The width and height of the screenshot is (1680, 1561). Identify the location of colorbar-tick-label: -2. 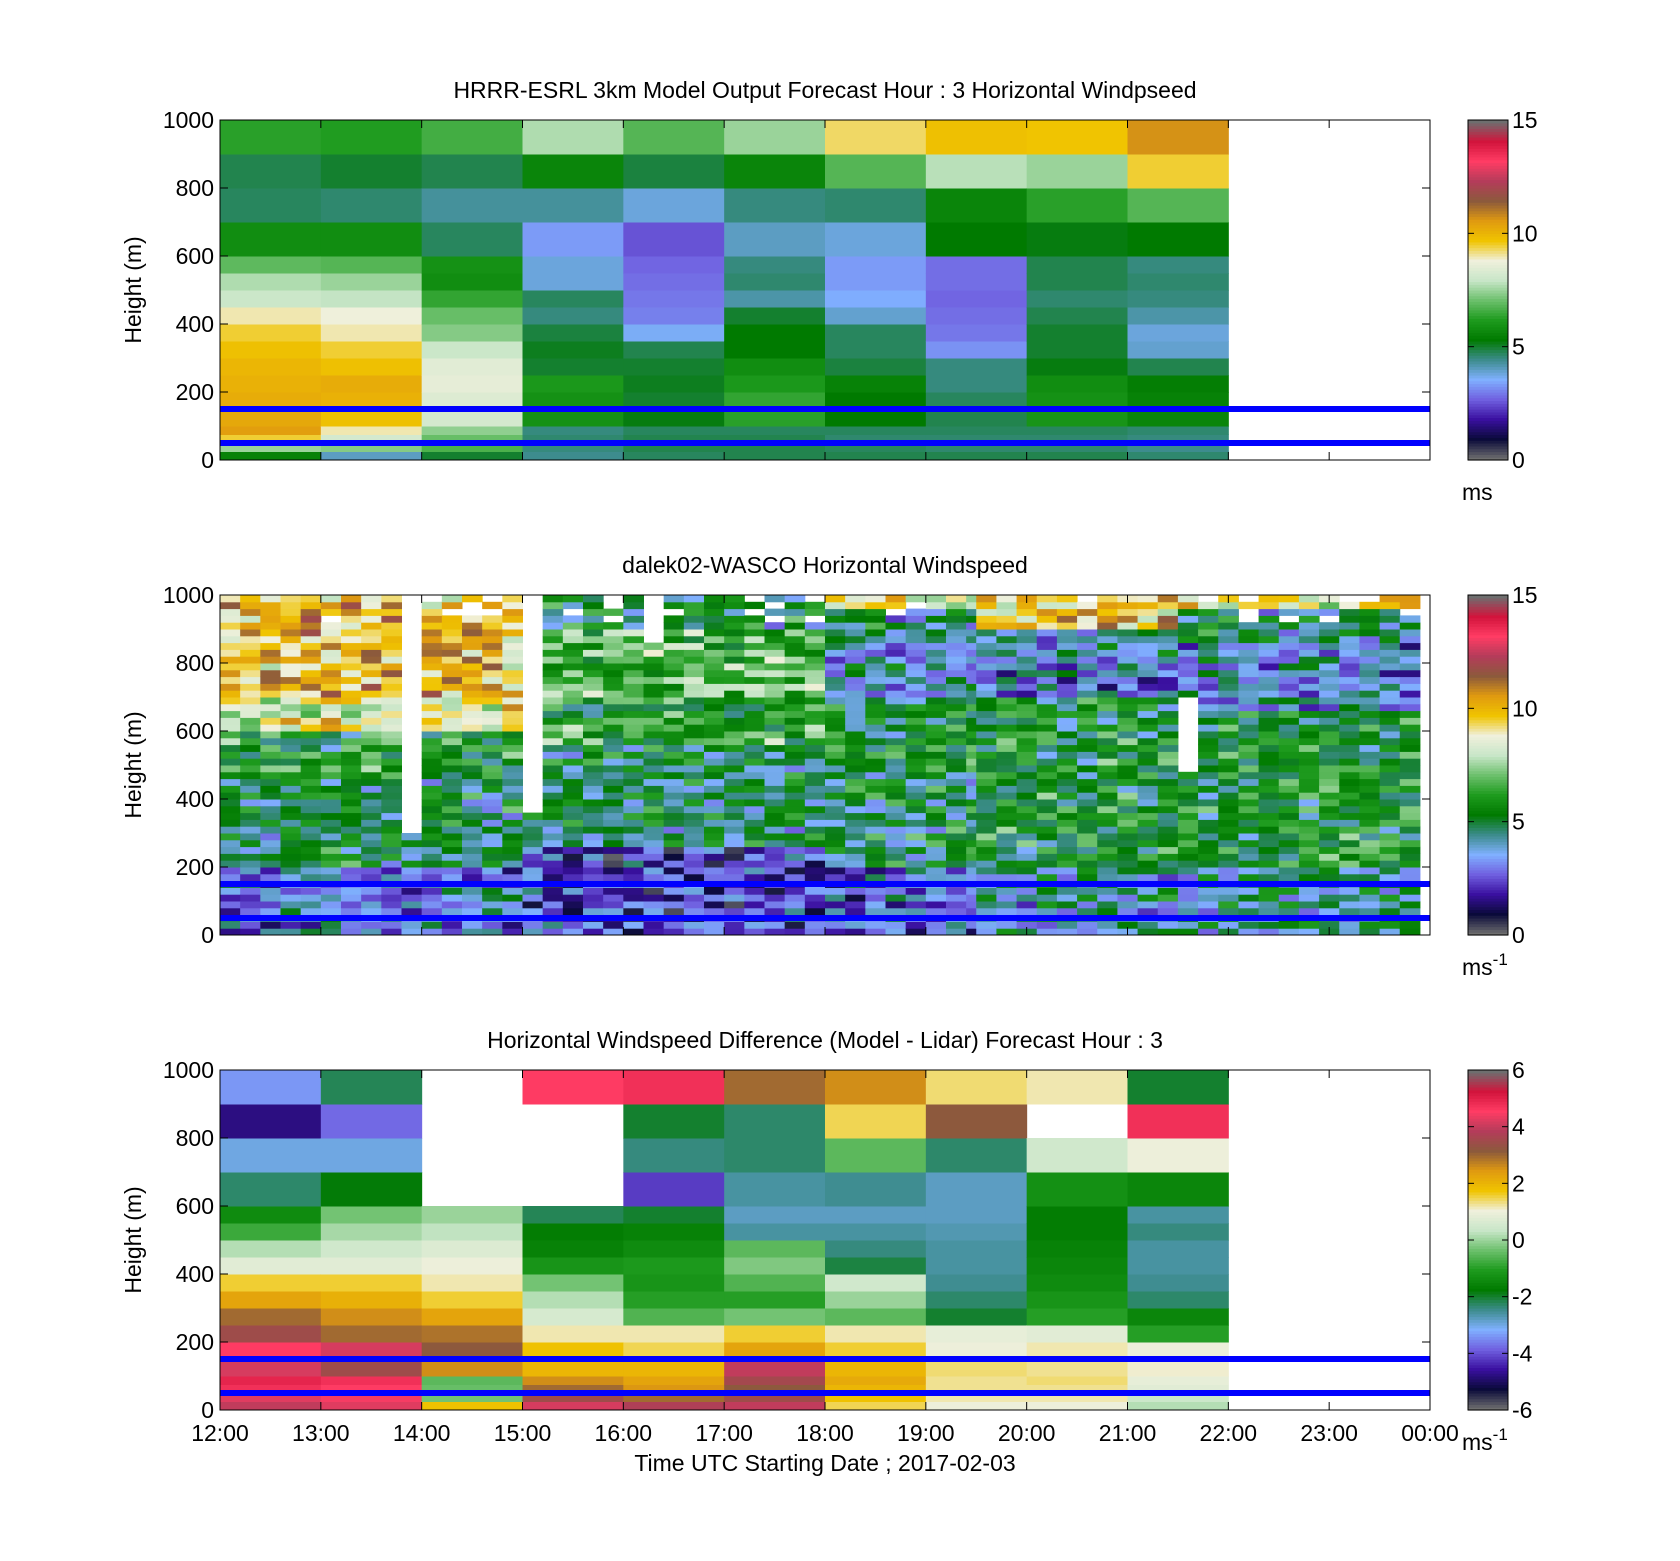
(1522, 1297).